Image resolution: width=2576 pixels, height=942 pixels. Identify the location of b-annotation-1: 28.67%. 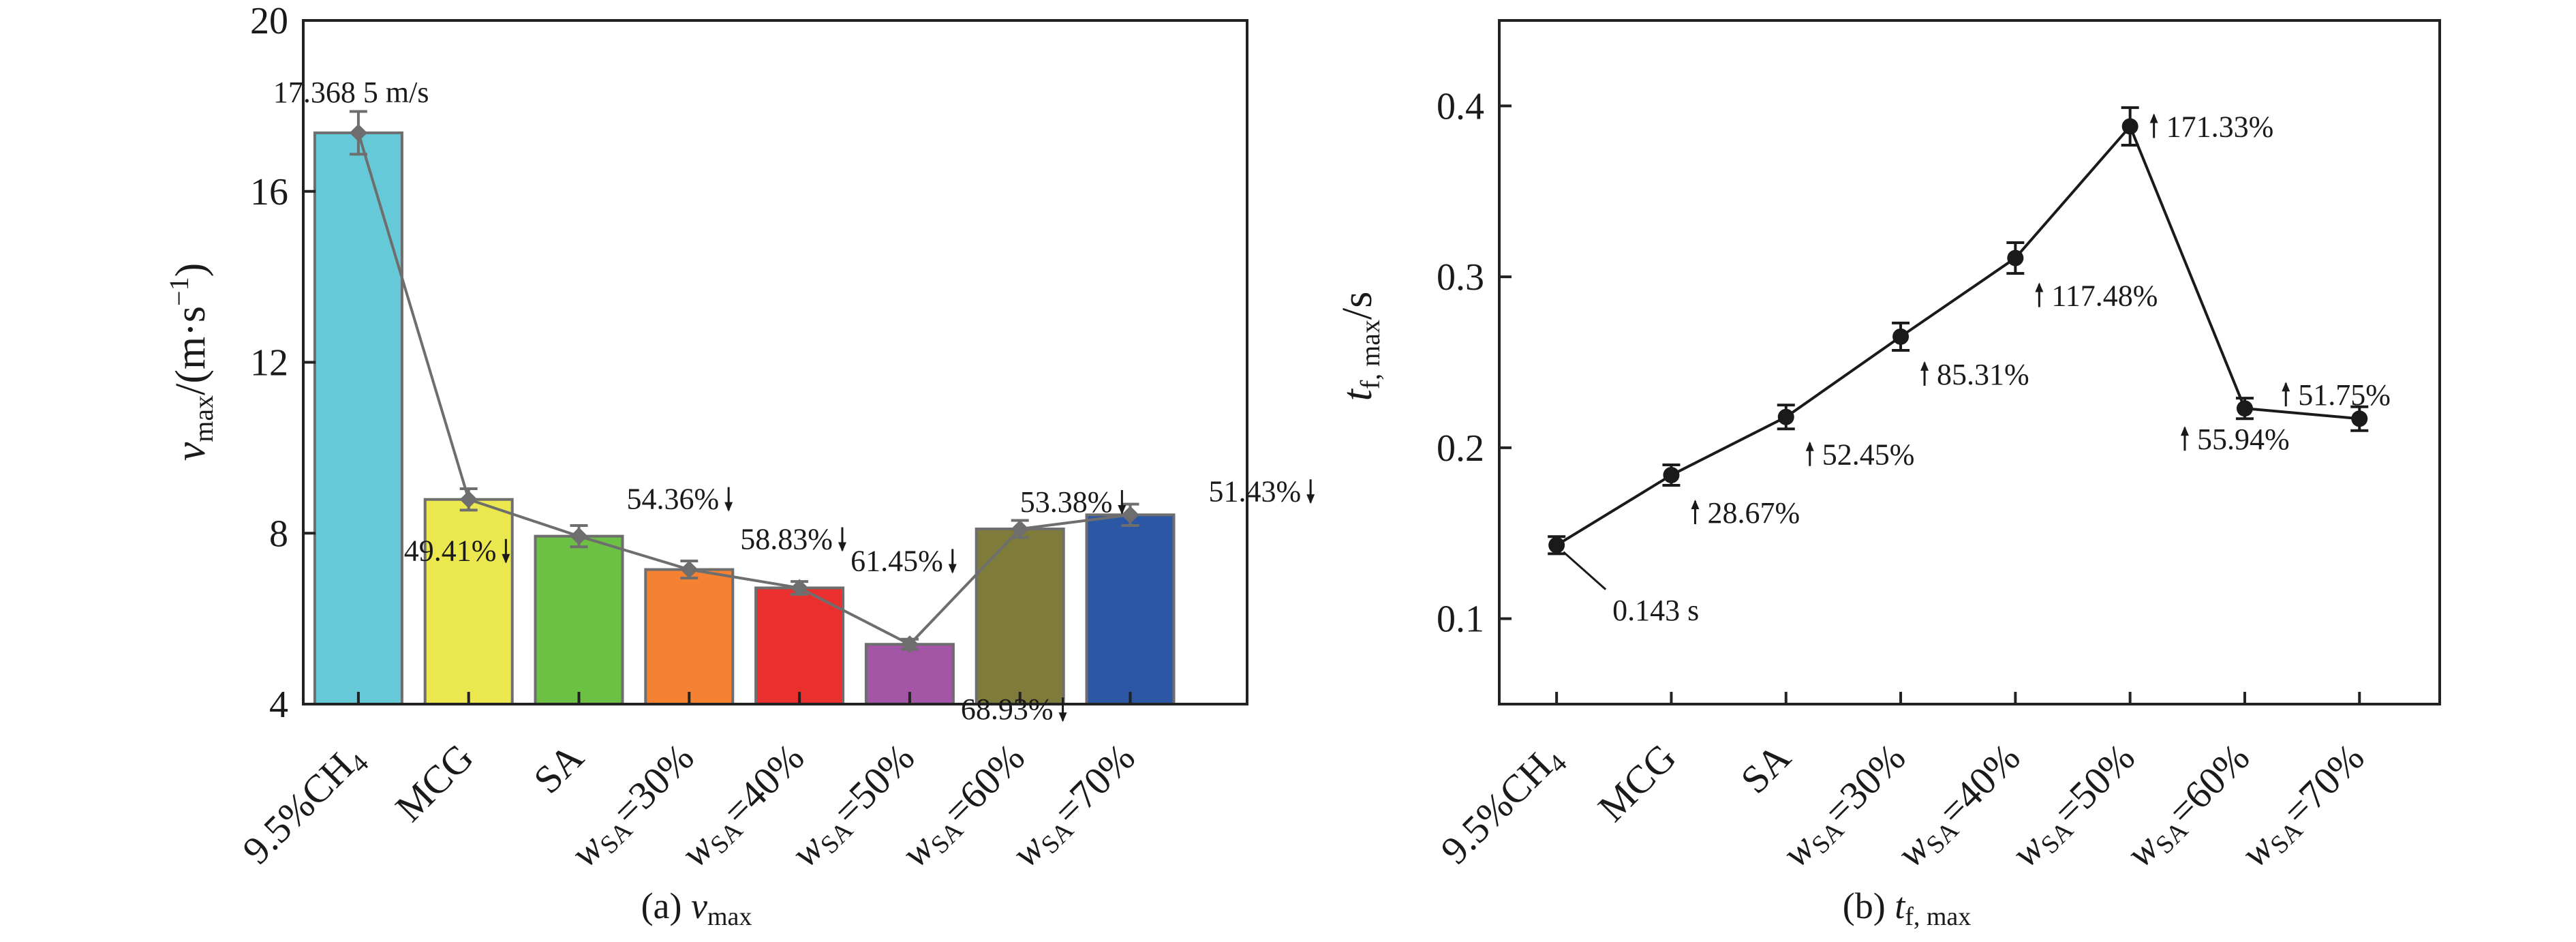
(1753, 513).